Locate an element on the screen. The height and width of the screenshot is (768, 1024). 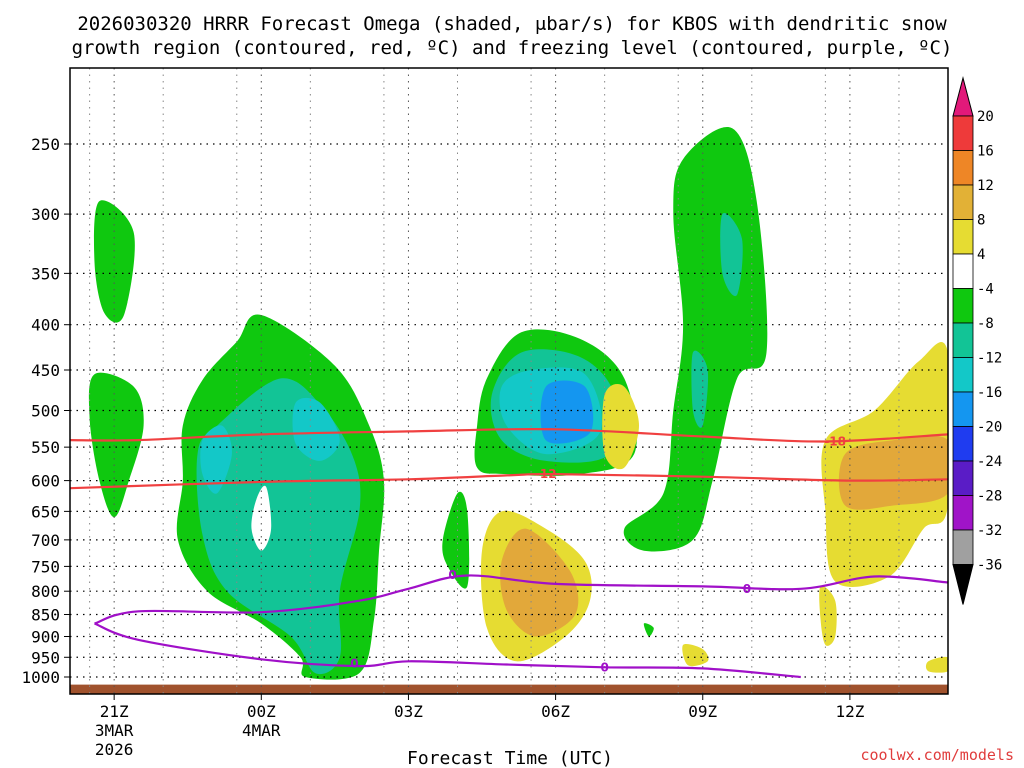
colorbar: 20 16 12 8 4 -4 -8 -12 -16 -20 -24 -28 -32 -36 is located at coordinates (977, 340).